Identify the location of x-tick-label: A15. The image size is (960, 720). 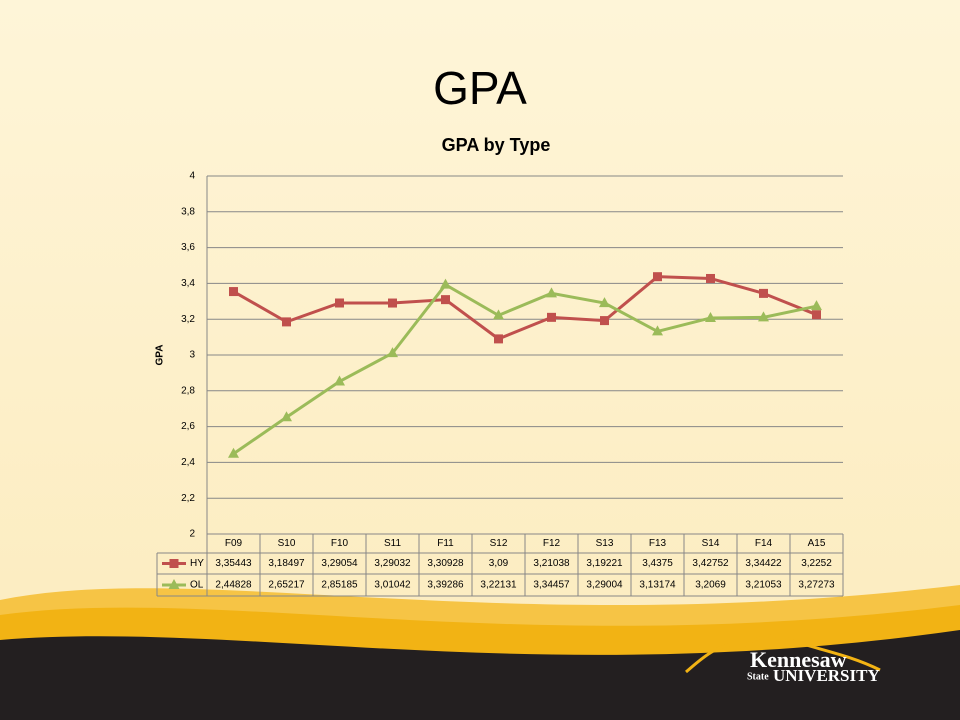
(817, 543).